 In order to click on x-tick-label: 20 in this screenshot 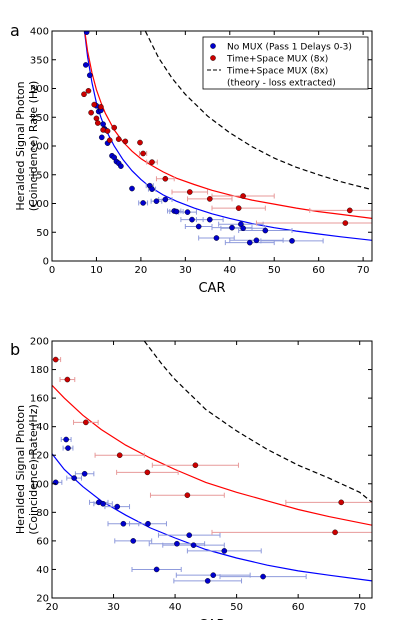, I will do `click(141, 270)`.